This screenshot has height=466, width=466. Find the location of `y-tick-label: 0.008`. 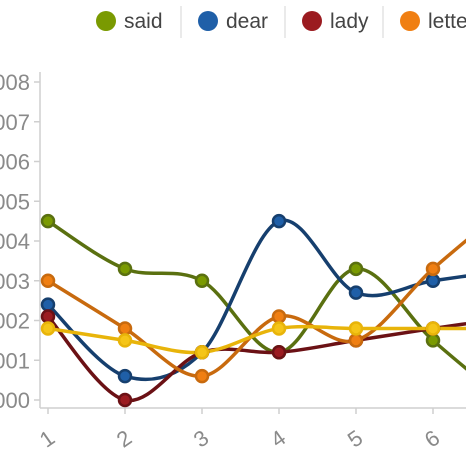

y-tick-label: 0.008 is located at coordinates (15, 82).